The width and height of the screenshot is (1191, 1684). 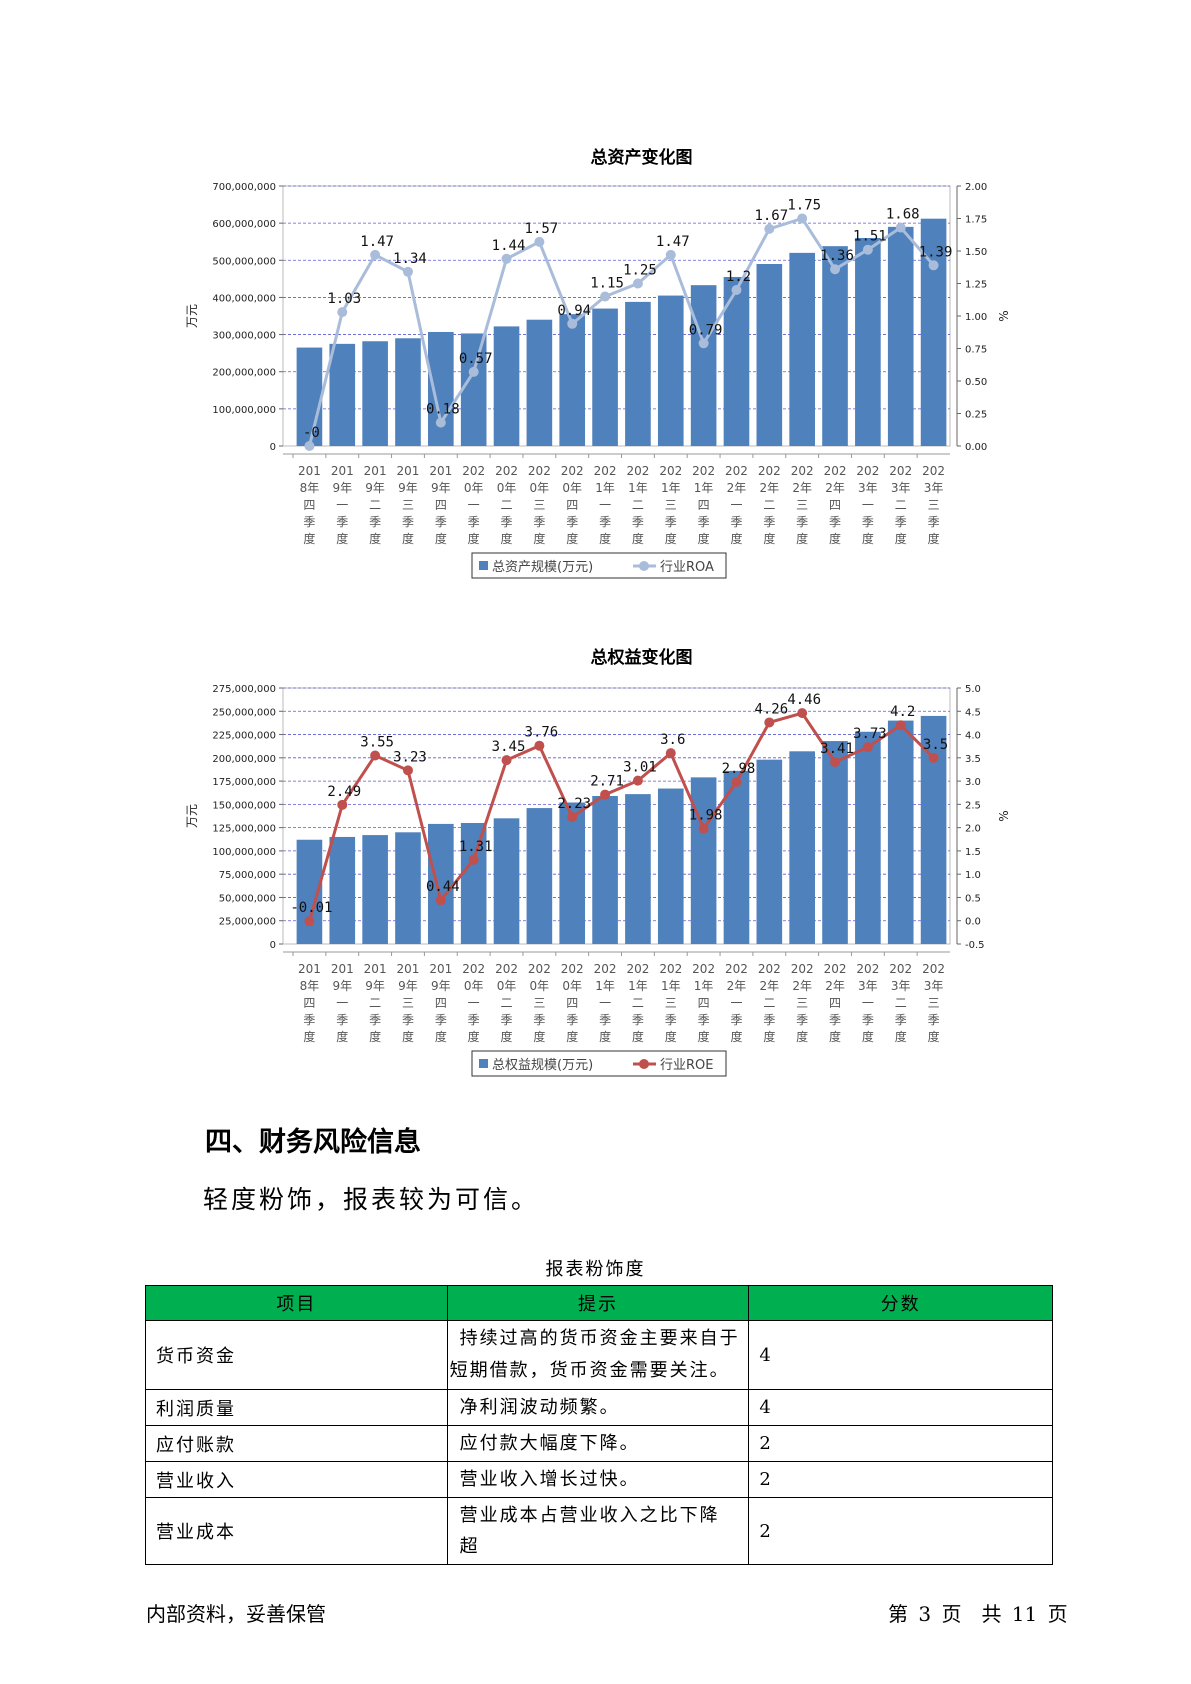 What do you see at coordinates (599, 565) in the screenshot?
I see `legend: 总资产规模(万元) 行业ROA` at bounding box center [599, 565].